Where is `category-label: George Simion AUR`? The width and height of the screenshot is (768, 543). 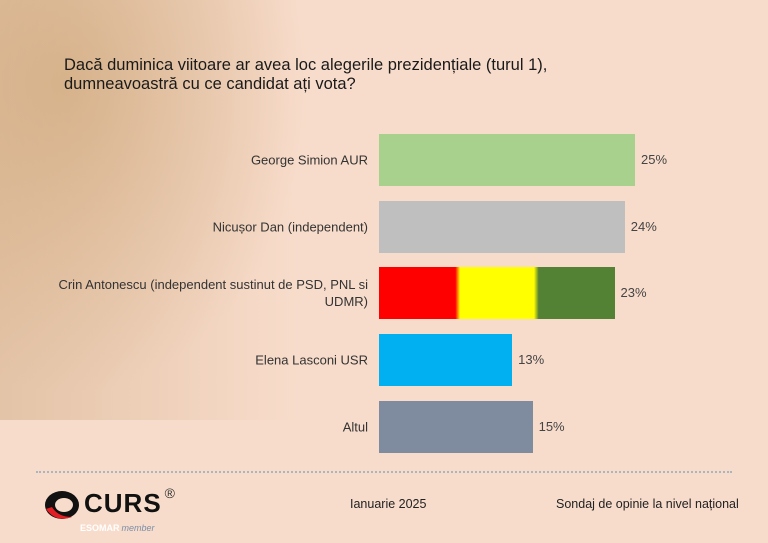 category-label: George Simion AUR is located at coordinates (309, 160).